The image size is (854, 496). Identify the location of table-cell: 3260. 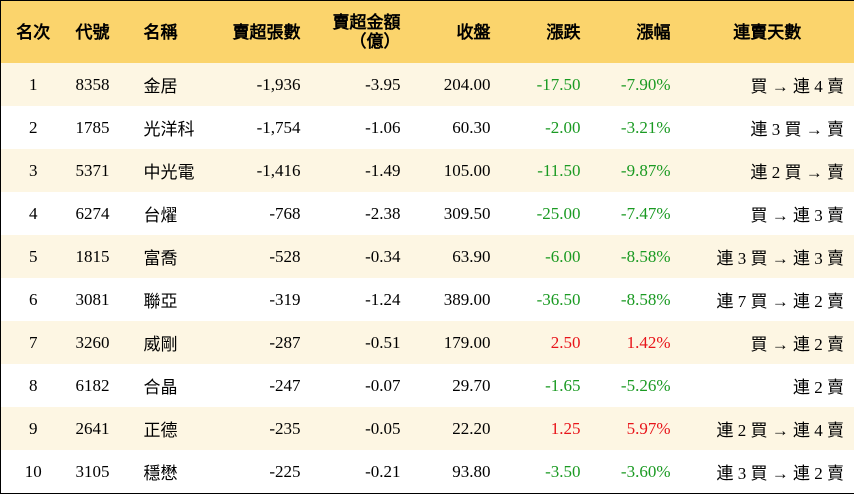
(92, 342).